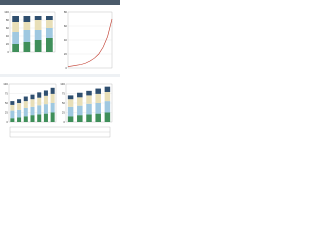 The height and width of the screenshot is (240, 320). Describe the element at coordinates (60, 75) in the screenshot. I see `section-band` at that location.